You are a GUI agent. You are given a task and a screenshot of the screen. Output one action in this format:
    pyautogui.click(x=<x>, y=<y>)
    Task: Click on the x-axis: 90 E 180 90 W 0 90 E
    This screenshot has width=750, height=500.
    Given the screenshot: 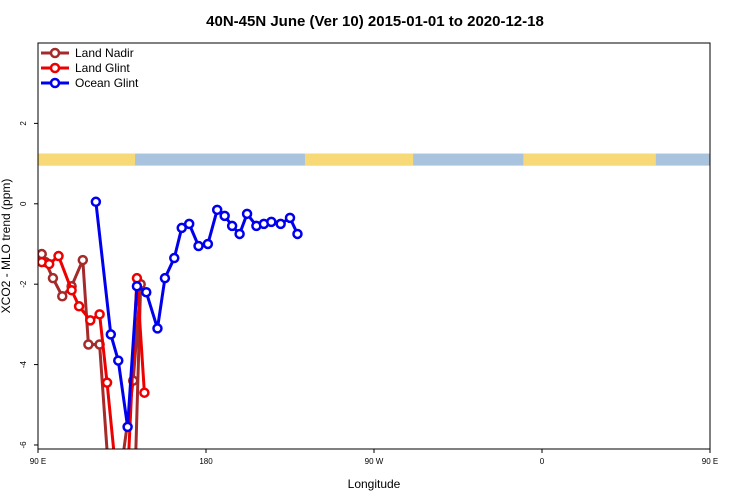 What is the action you would take?
    pyautogui.click(x=374, y=457)
    